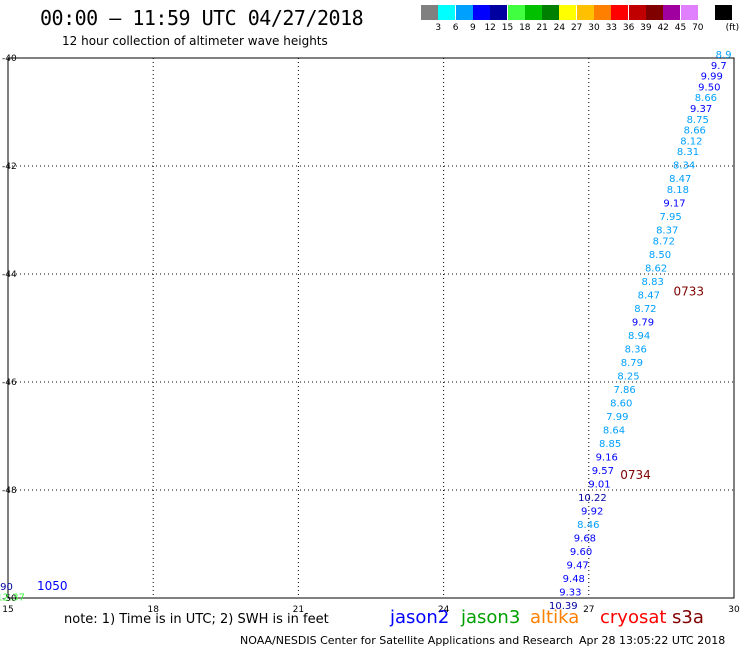  I want to click on wave-height-label: 12.37, so click(12, 598).